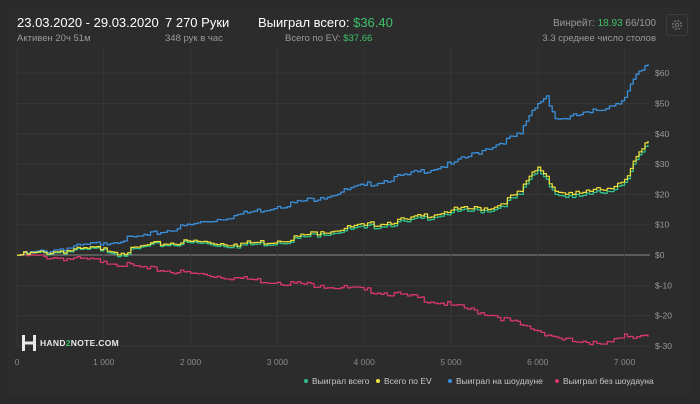 The height and width of the screenshot is (404, 700). What do you see at coordinates (608, 381) in the screenshot?
I see `legend-label: Выиграл без шоудауна` at bounding box center [608, 381].